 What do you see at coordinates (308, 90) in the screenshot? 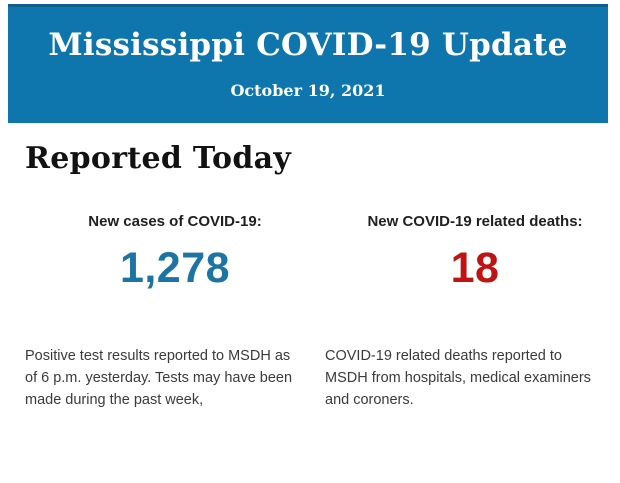
I see `report-date: October 19, 2021` at bounding box center [308, 90].